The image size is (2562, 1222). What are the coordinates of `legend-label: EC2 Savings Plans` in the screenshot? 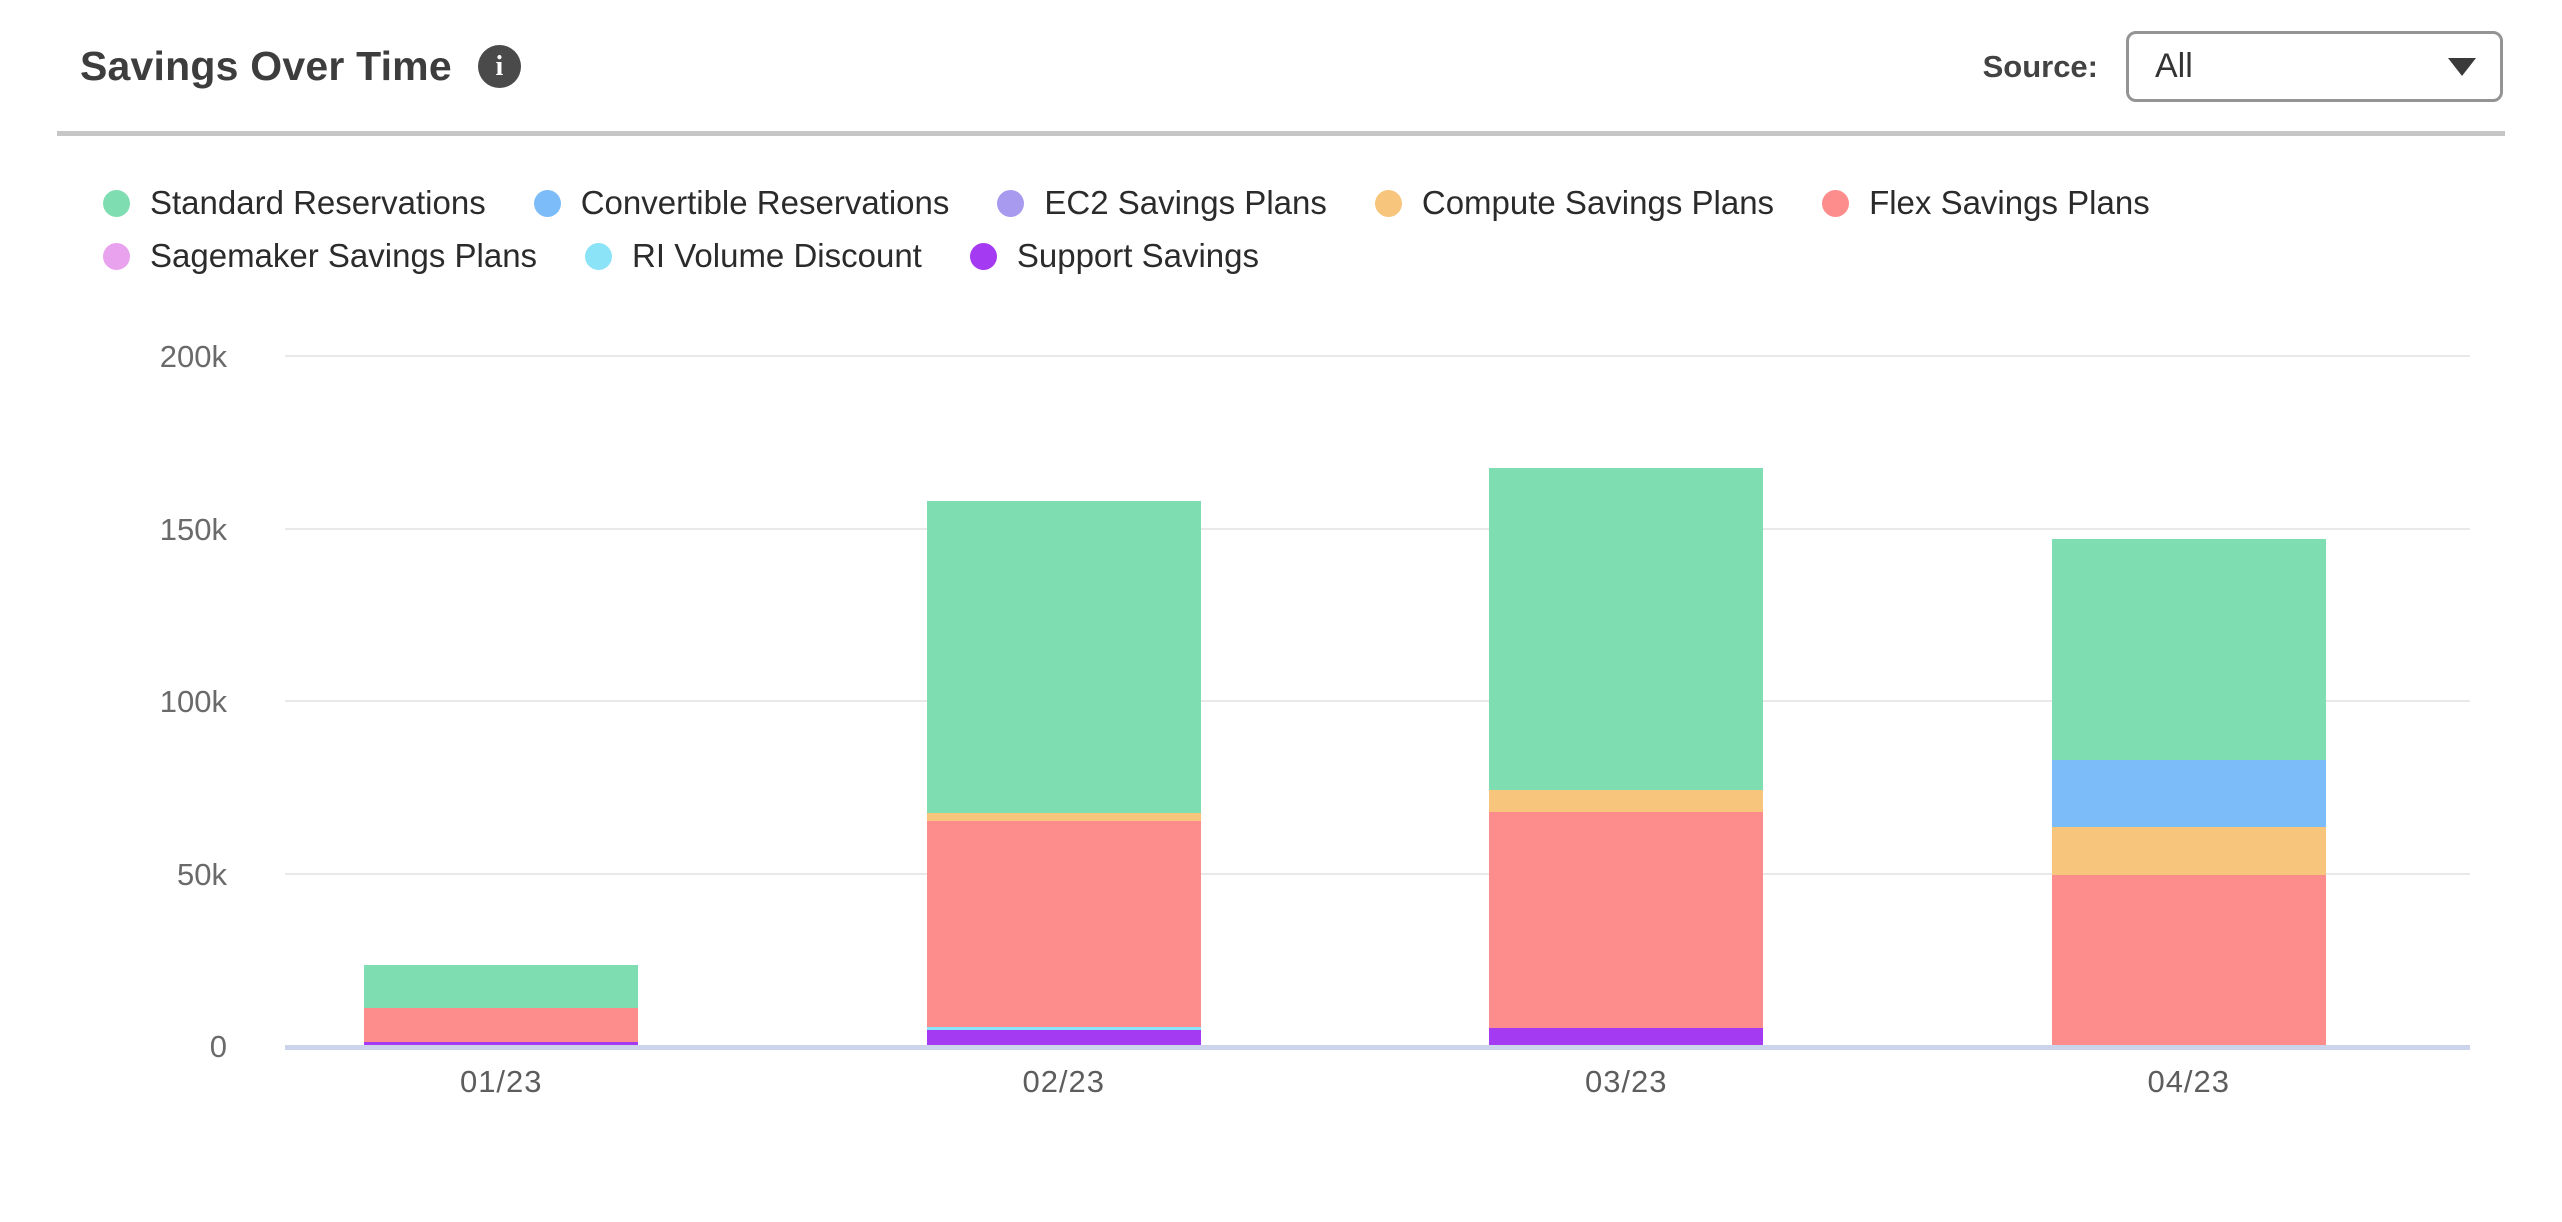 It's located at (1185, 202).